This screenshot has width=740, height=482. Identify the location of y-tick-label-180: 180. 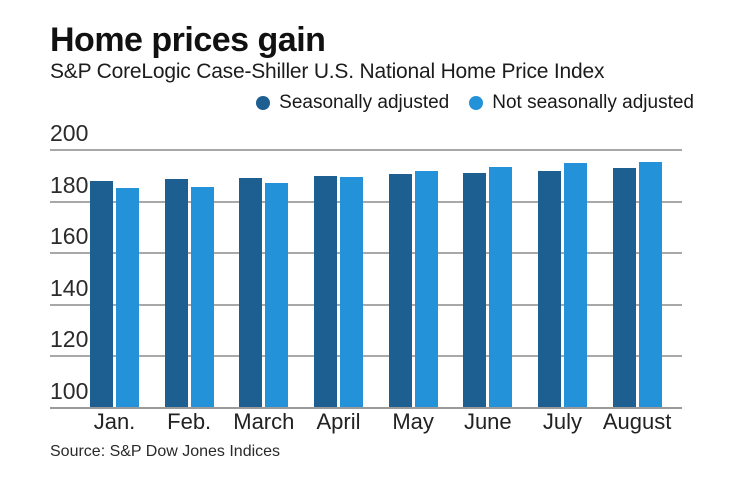
(69, 184).